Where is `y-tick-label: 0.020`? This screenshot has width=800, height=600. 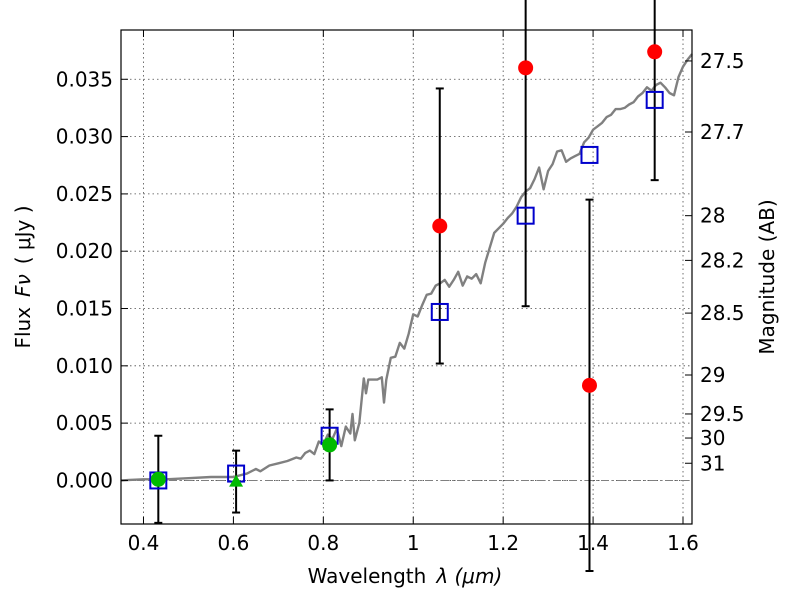 y-tick-label: 0.020 is located at coordinates (84, 251).